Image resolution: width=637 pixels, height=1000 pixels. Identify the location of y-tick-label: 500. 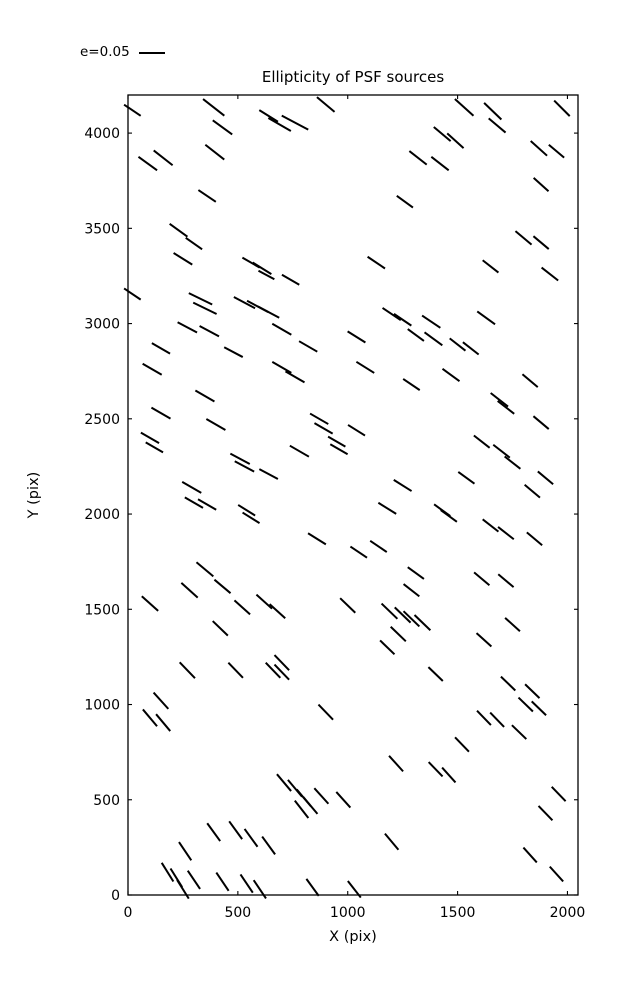
(106, 801).